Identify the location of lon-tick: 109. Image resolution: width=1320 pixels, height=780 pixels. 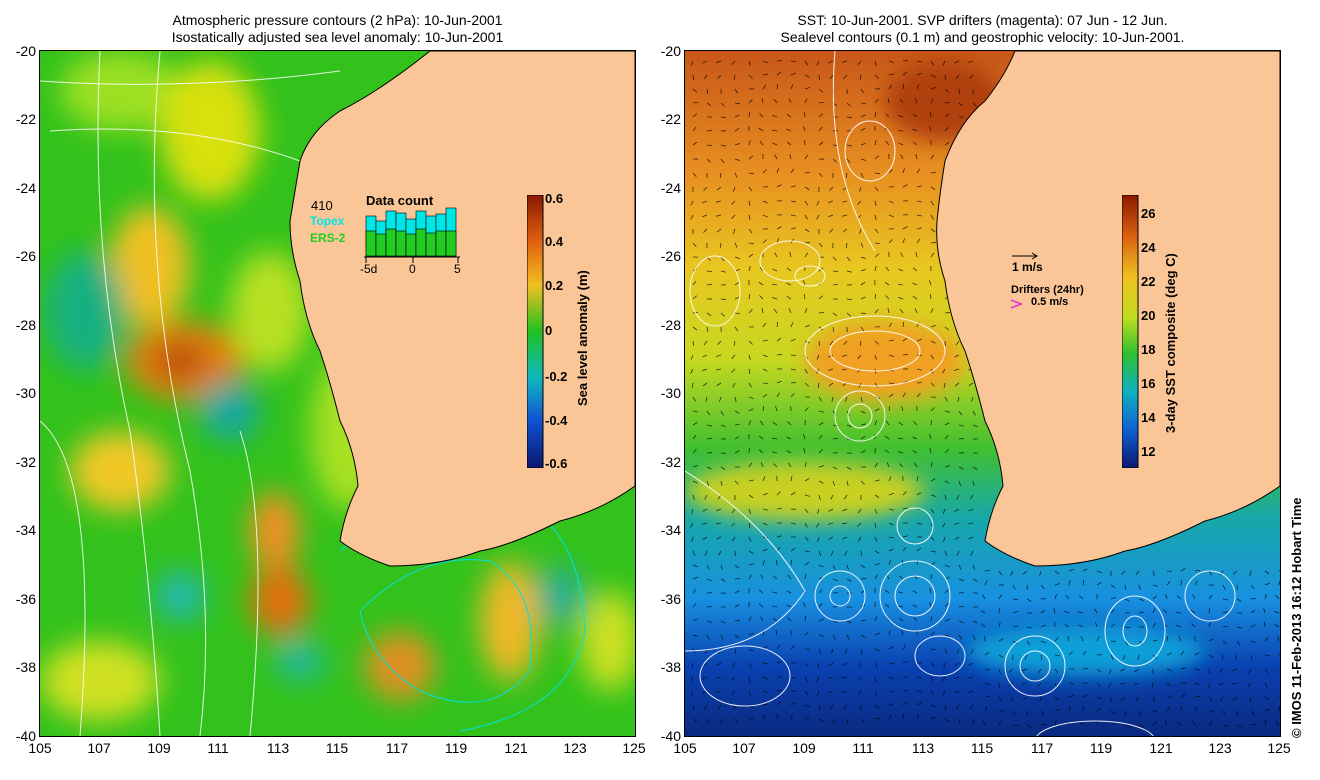
(159, 748).